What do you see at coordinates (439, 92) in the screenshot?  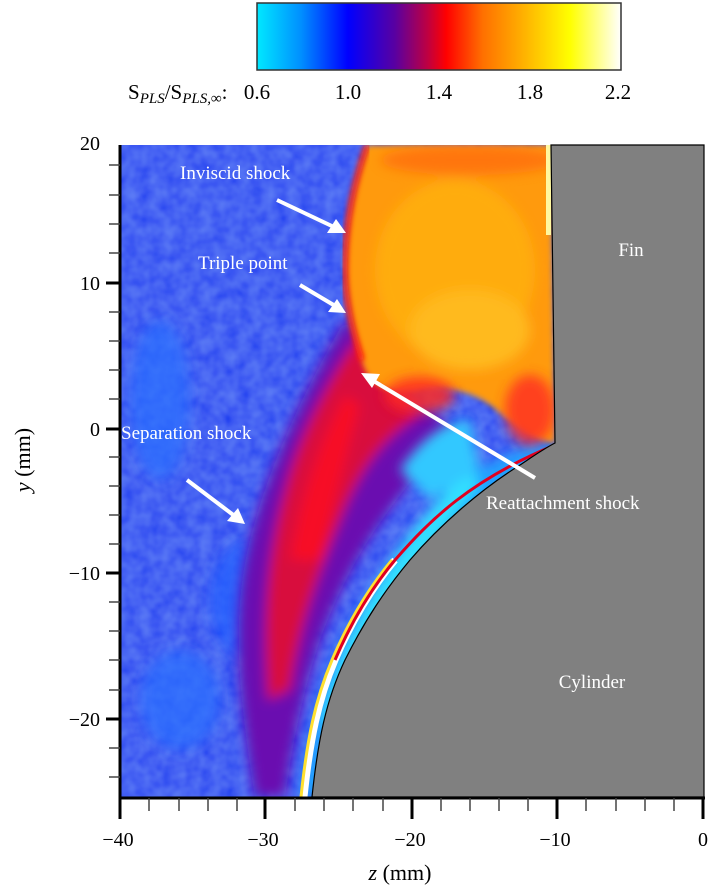 I see `colorbar-tick-label: 1.4` at bounding box center [439, 92].